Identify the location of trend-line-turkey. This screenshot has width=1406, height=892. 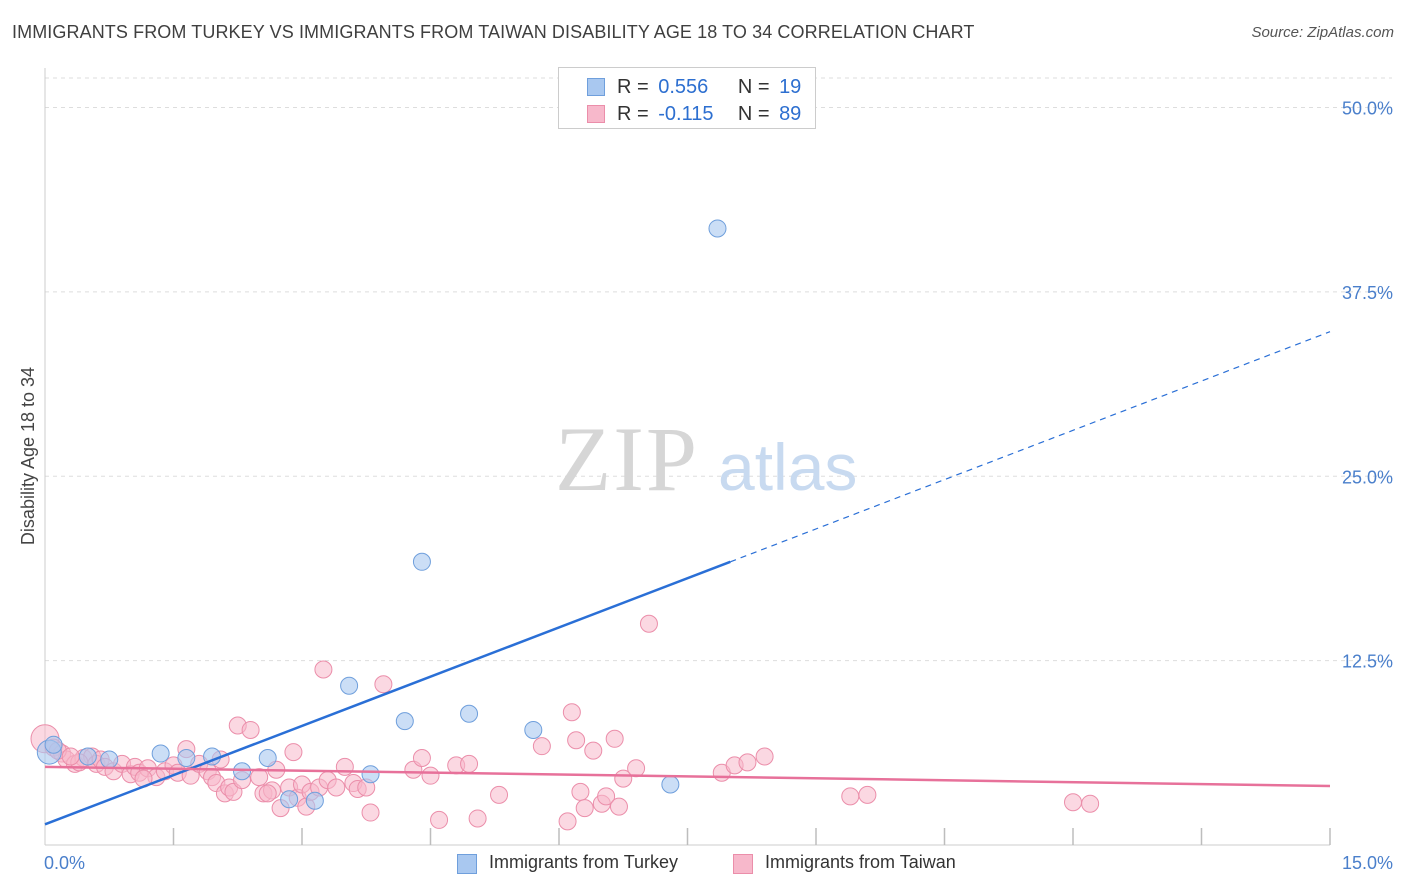
(387, 693).